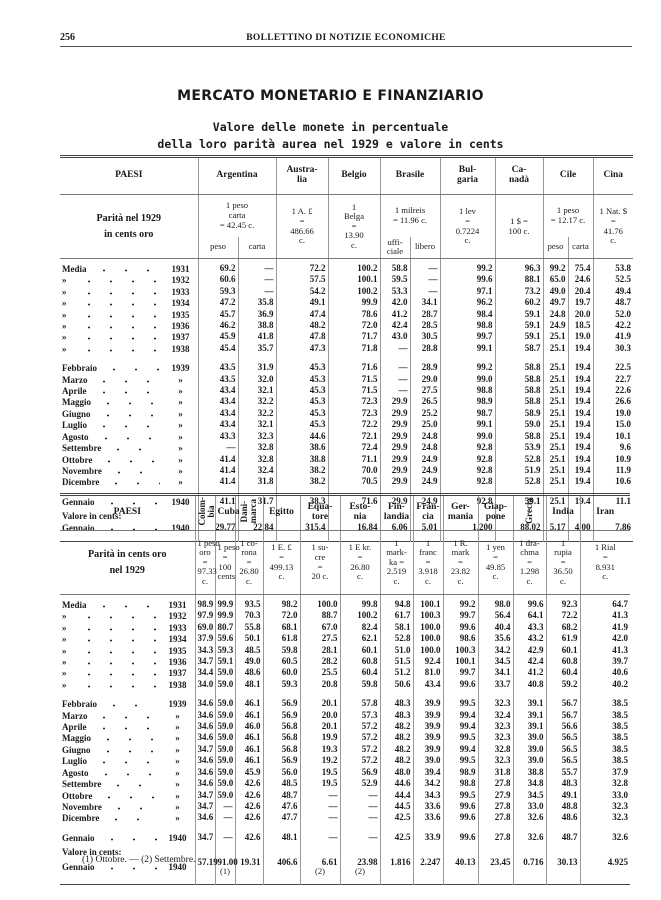 Image resolution: width=661 pixels, height=900 pixels. Describe the element at coordinates (320, 556) in the screenshot. I see `parity-line: cre` at that location.